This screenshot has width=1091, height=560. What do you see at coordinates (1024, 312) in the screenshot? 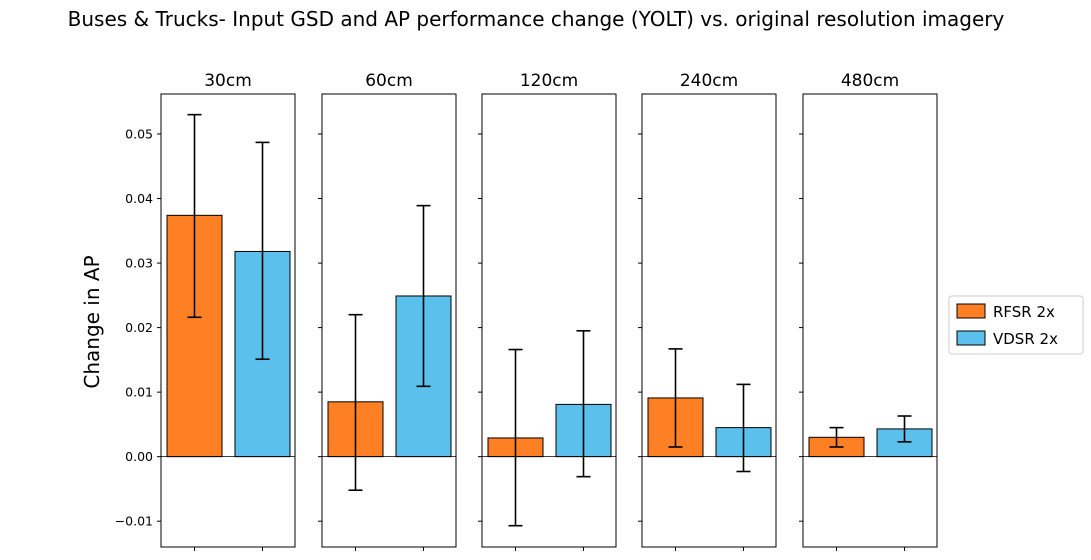
I see `legend-label-rfsr: RFSR 2x` at bounding box center [1024, 312].